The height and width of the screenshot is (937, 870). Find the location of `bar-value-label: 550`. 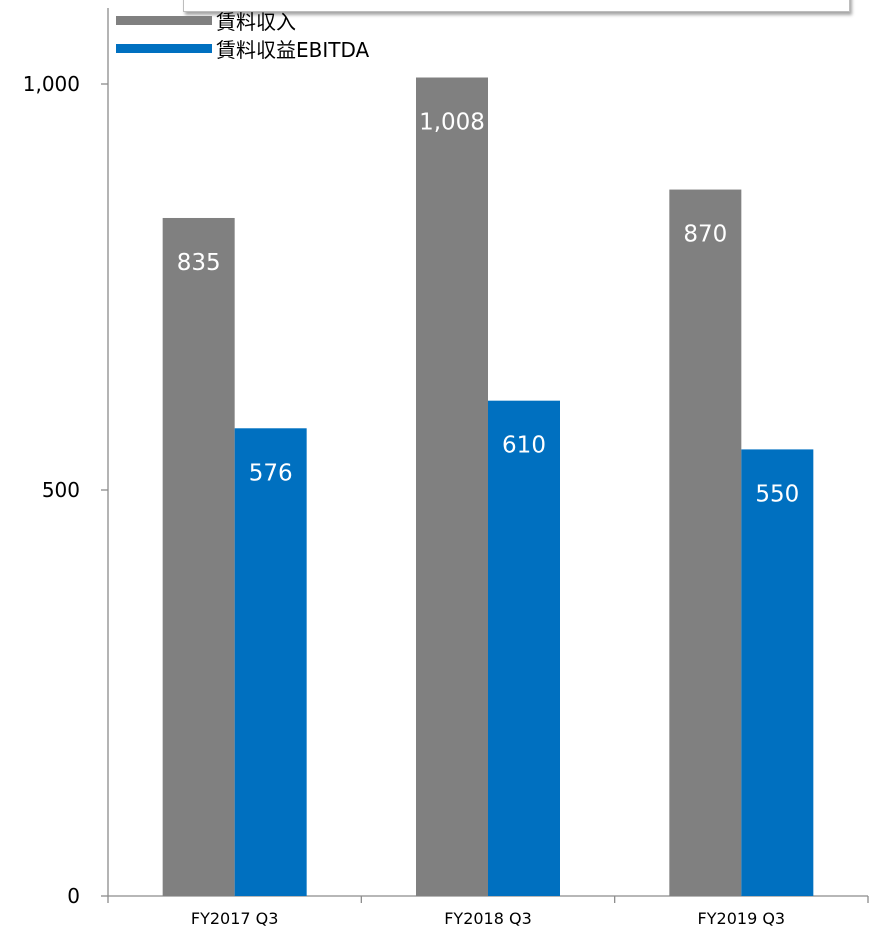

bar-value-label: 550 is located at coordinates (777, 494).